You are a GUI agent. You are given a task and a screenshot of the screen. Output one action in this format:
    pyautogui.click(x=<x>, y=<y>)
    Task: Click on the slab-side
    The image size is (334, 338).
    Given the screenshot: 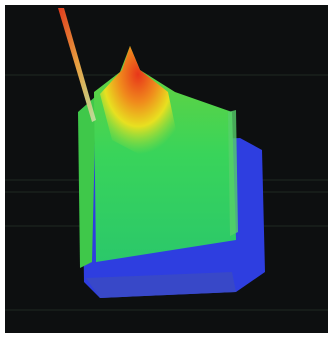 What is the action you would take?
    pyautogui.click(x=87, y=182)
    